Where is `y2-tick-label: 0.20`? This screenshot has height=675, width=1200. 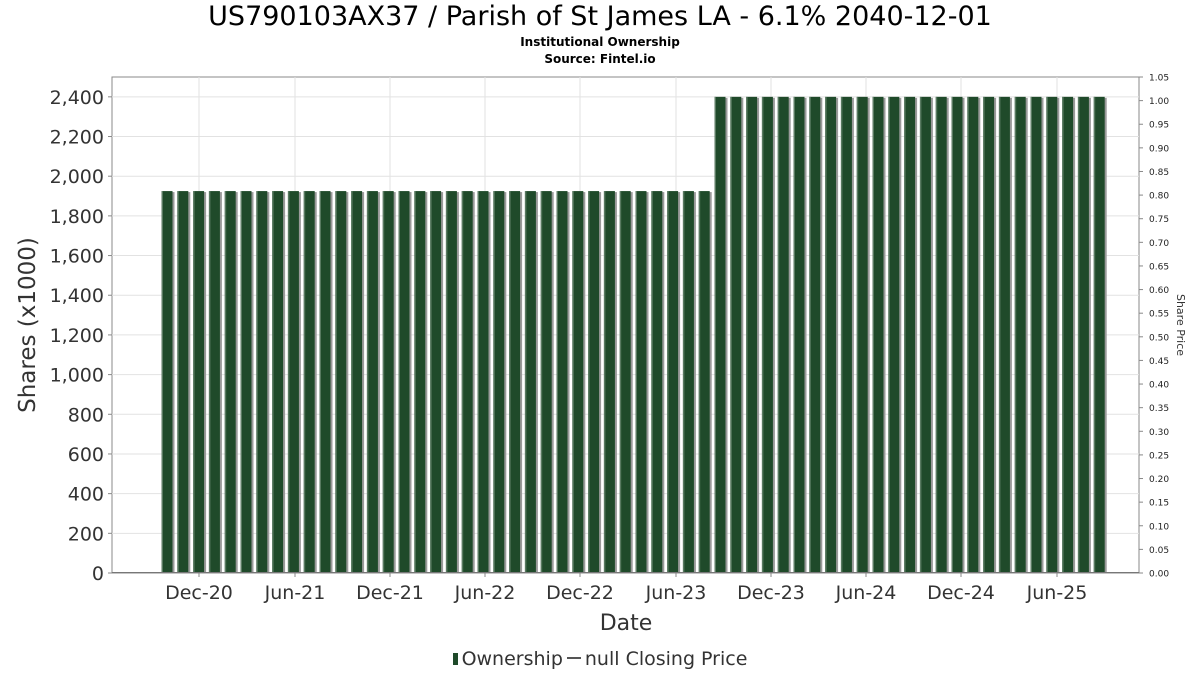 y2-tick-label: 0.20 is located at coordinates (1159, 480).